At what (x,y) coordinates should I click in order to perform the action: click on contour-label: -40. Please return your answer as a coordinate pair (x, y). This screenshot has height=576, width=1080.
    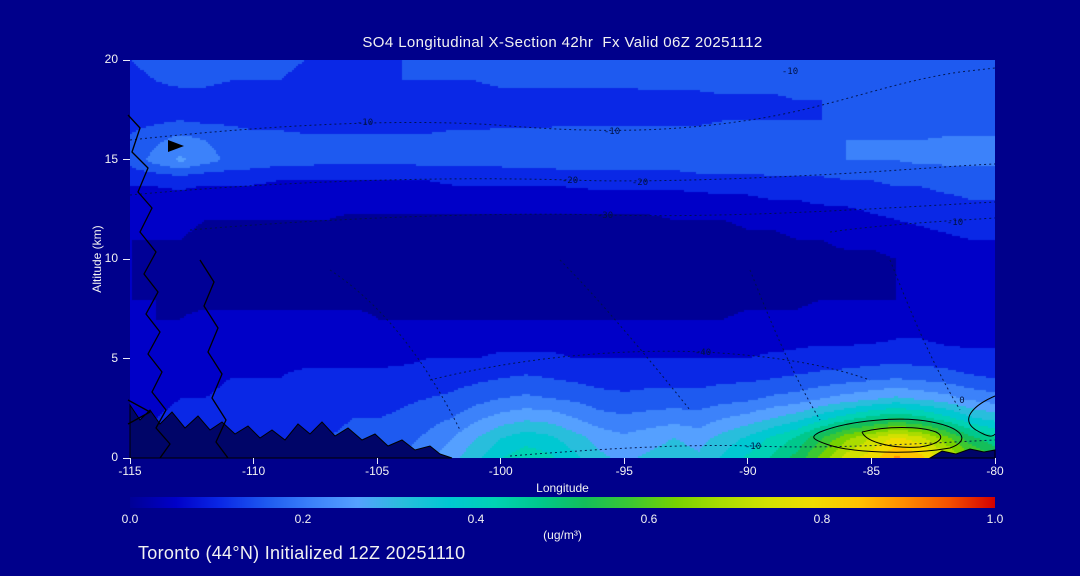
    Looking at the image, I should click on (703, 353).